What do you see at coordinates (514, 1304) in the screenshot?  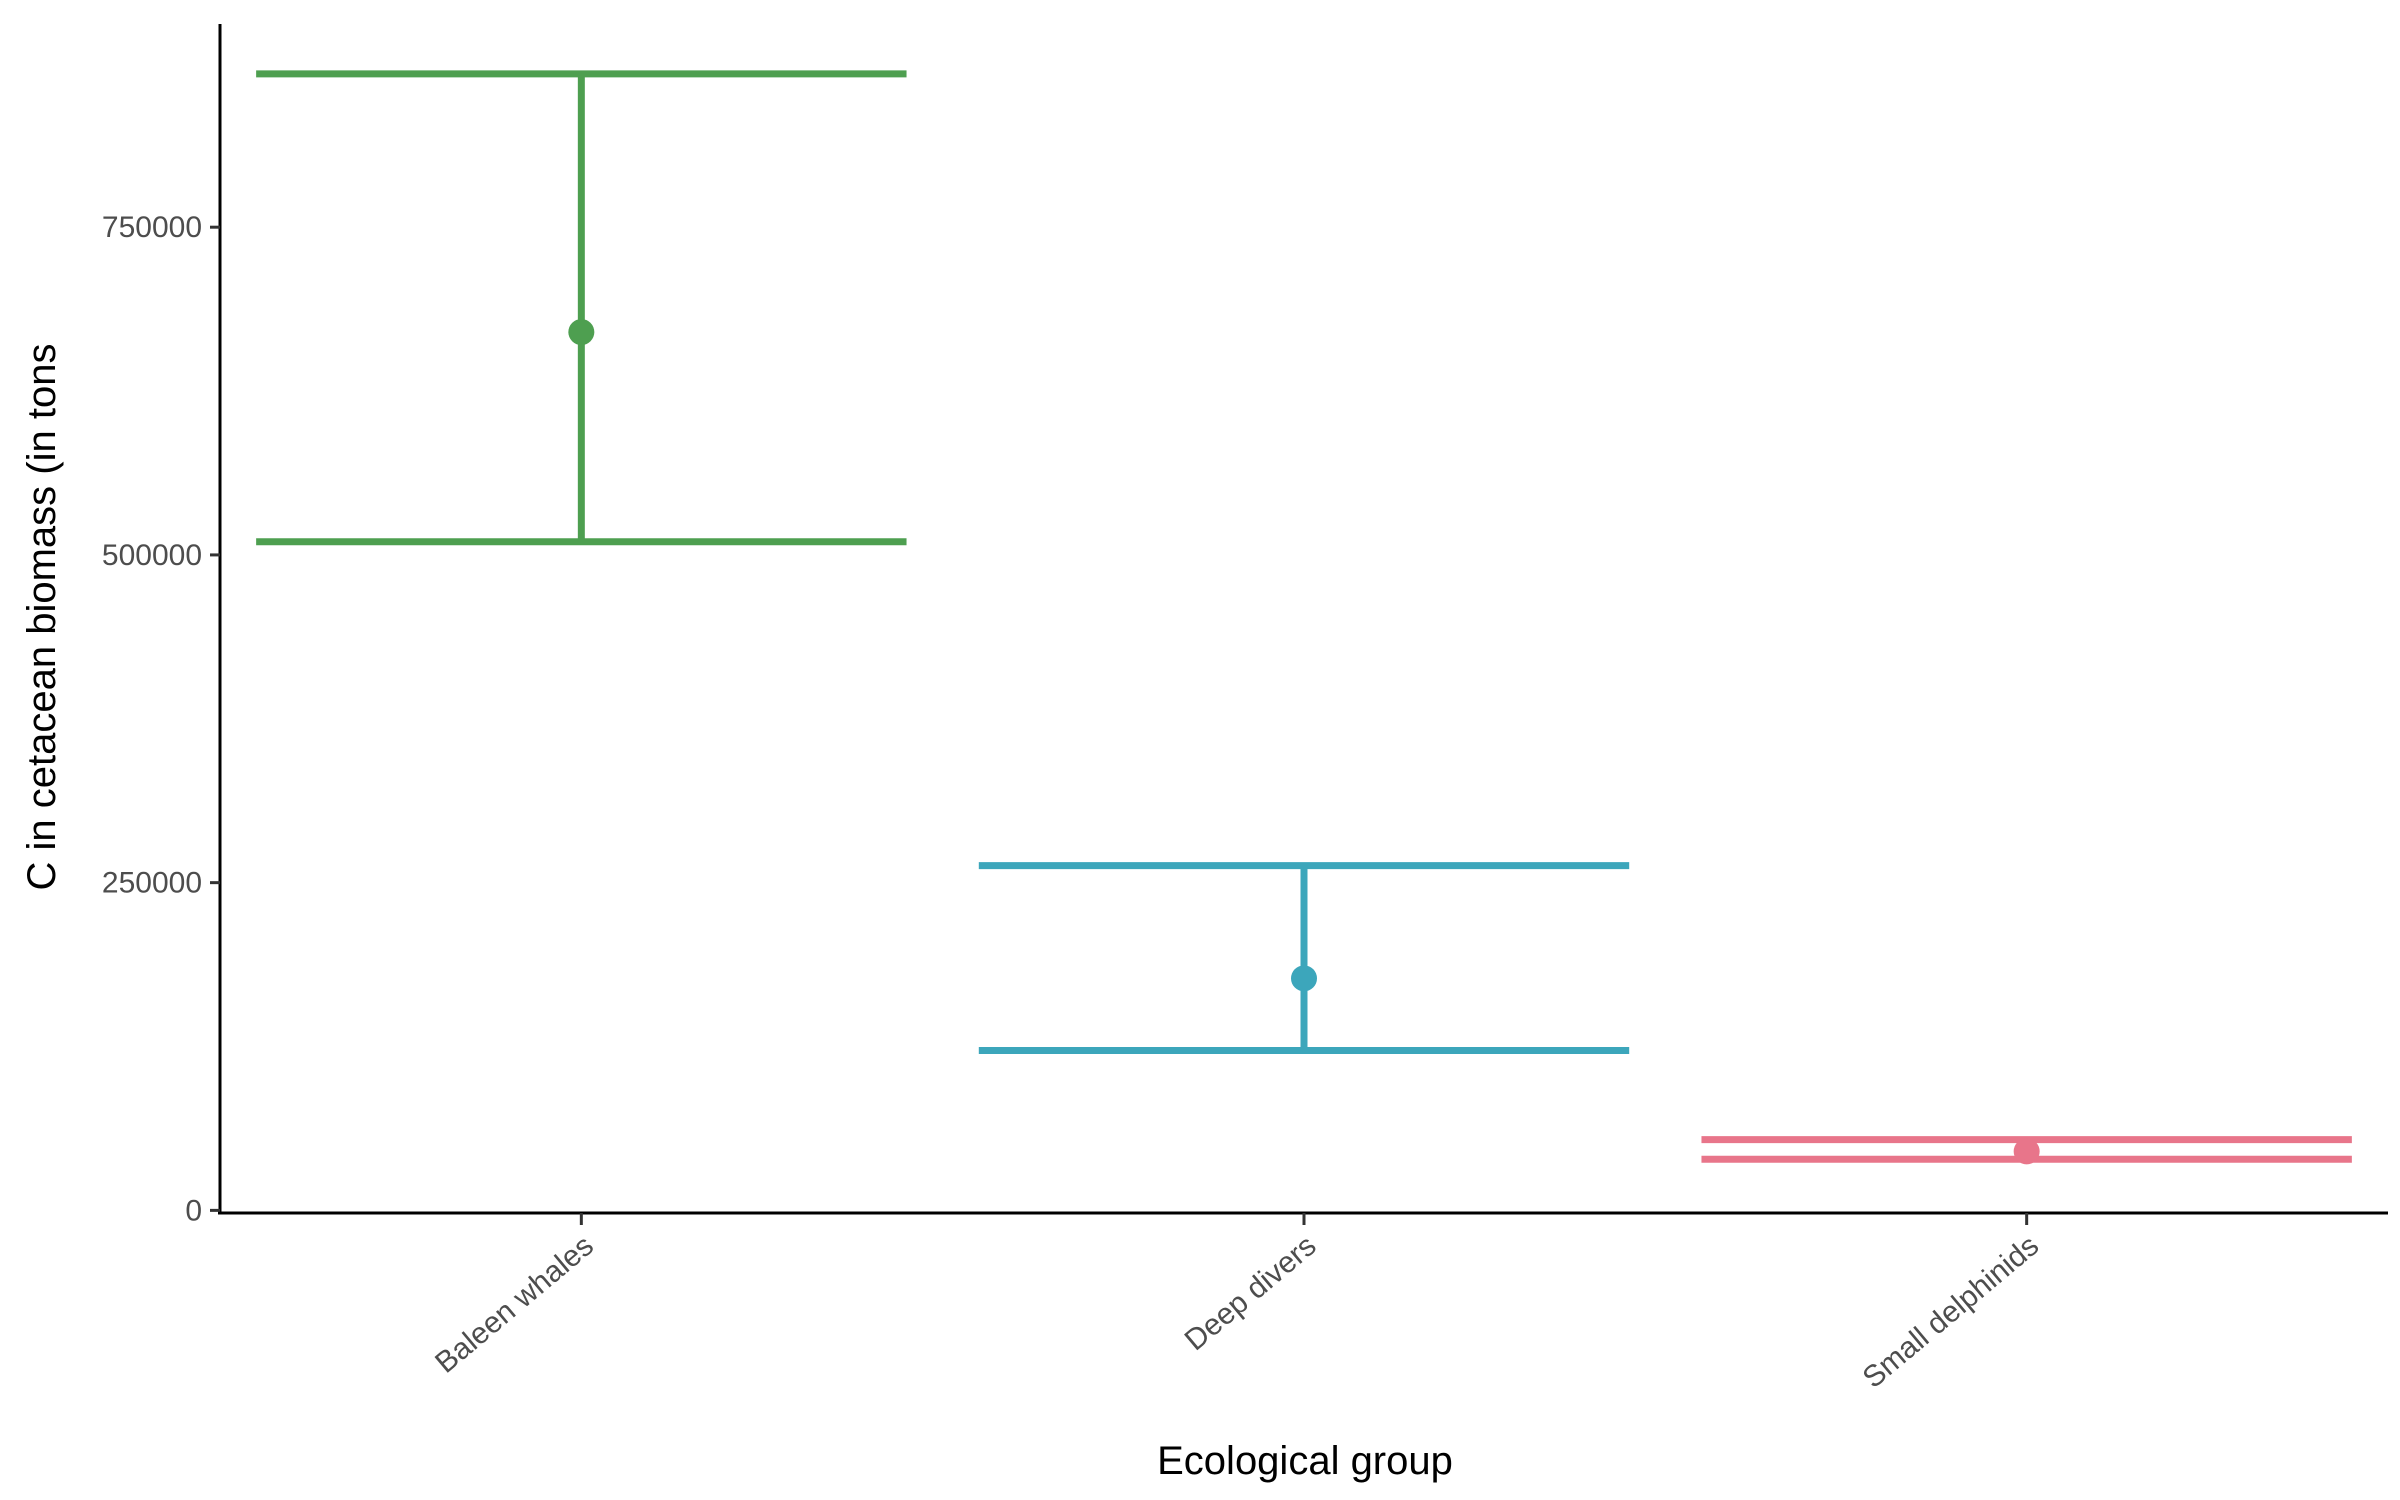 I see `x-tick-label: Baleen whales` at bounding box center [514, 1304].